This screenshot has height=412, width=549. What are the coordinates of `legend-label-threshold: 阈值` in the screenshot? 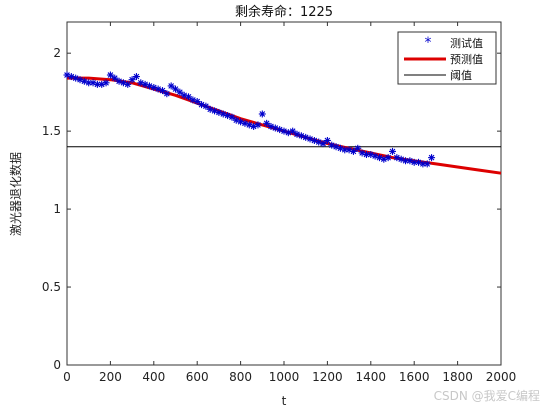 It's located at (461, 75).